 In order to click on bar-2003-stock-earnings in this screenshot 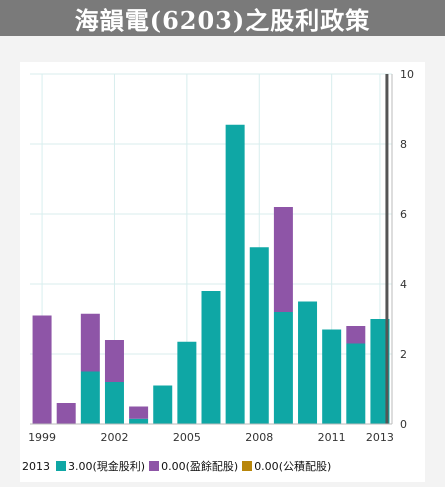, I will do `click(139, 412)`.